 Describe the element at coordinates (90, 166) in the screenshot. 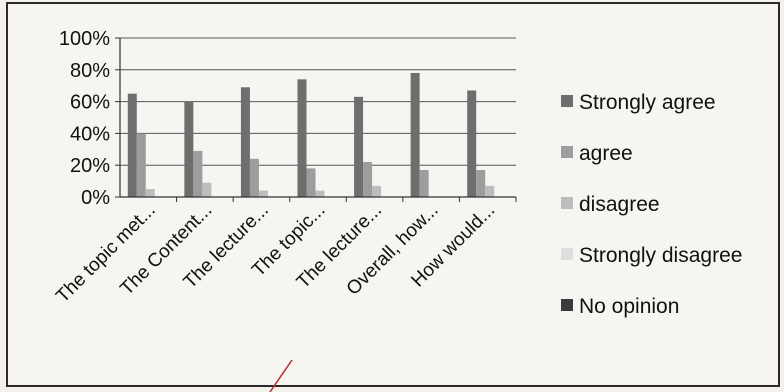

I see `y-tick-label: 20%` at that location.